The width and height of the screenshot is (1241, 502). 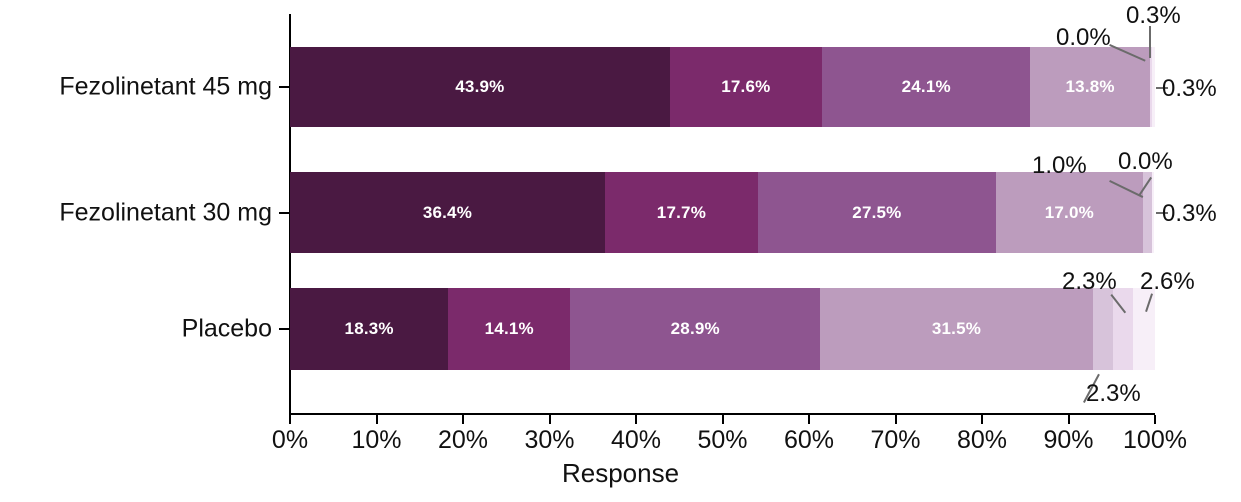 I want to click on bar-segment: 27.5%, so click(x=876, y=212).